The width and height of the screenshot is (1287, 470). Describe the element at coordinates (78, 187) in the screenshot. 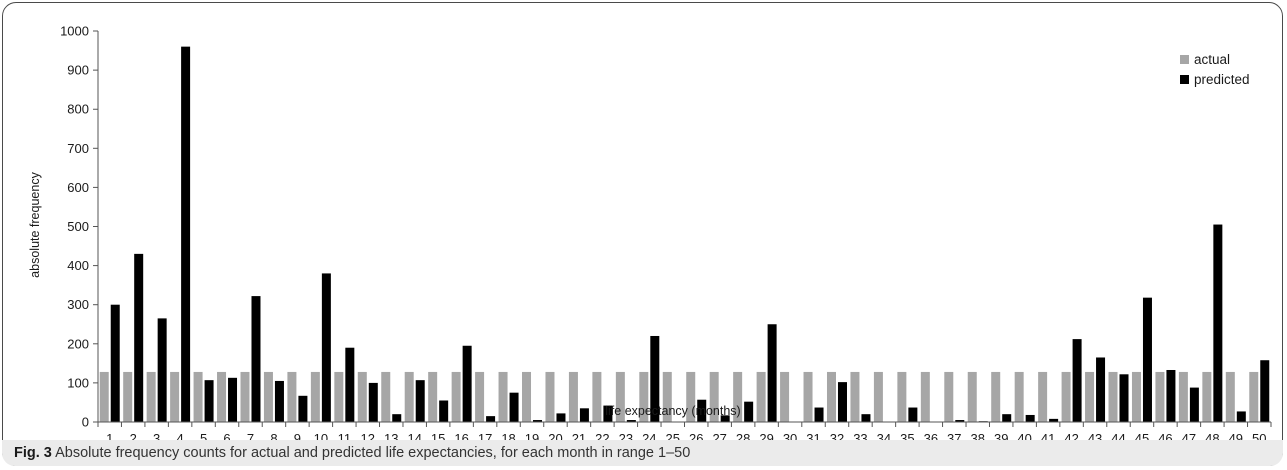

I see `y-tick-label: 600` at that location.